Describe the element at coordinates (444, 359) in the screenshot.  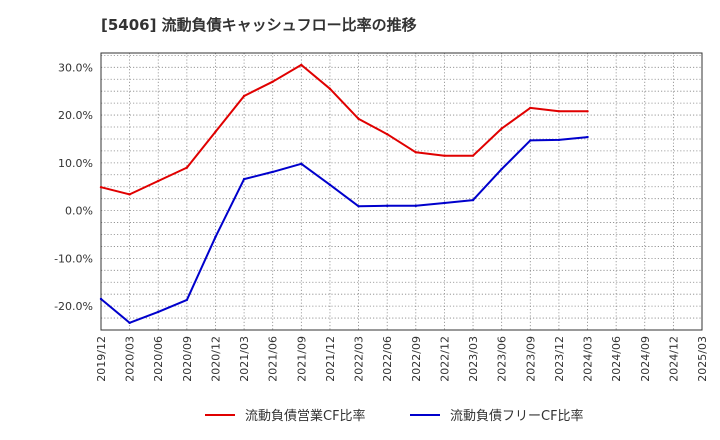
I see `x-tick-label: 2022/12` at that location.